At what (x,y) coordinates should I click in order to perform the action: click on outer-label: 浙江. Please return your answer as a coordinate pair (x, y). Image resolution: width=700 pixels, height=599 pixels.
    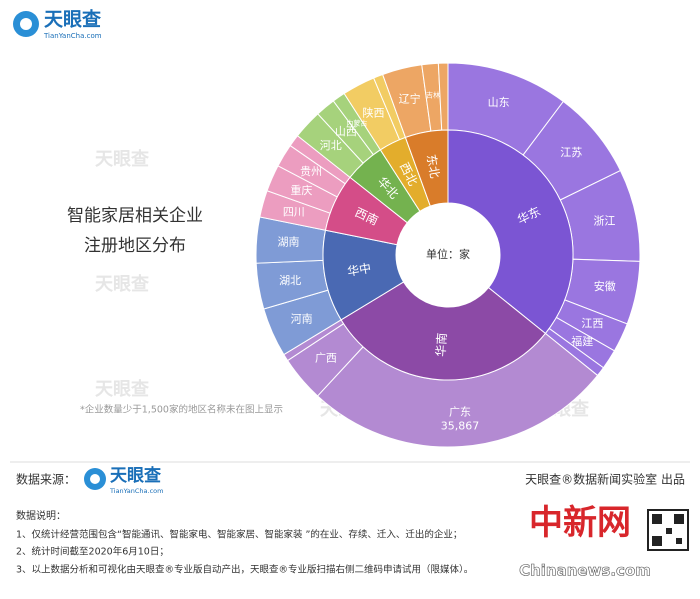
    Looking at the image, I should click on (604, 220).